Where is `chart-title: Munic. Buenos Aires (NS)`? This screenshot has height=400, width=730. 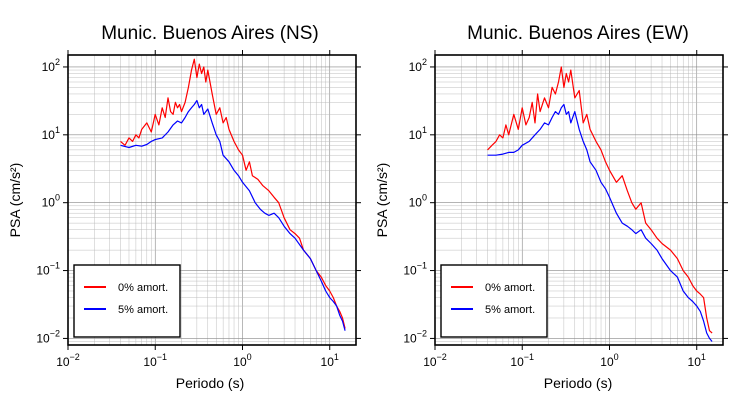
chart-title: Munic. Buenos Aires (NS) is located at coordinates (210, 33).